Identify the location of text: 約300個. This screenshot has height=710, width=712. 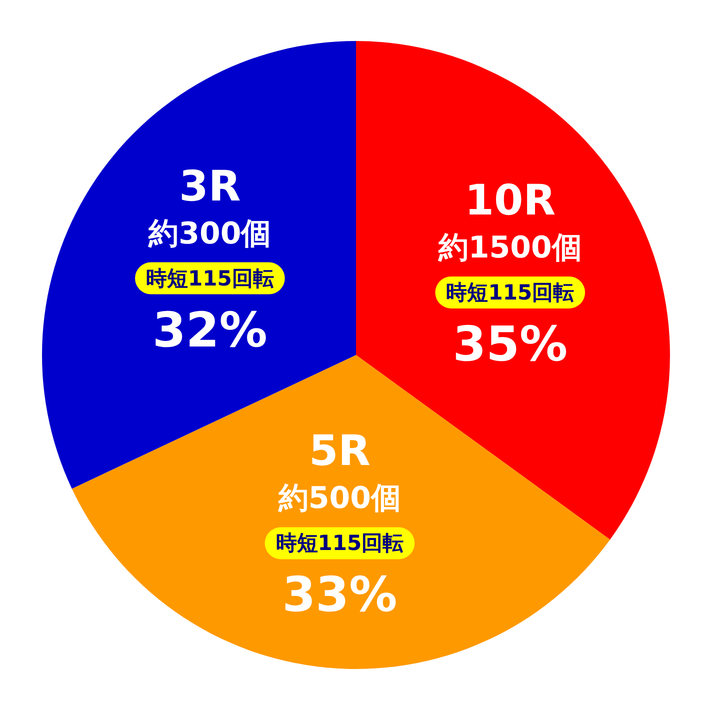
(210, 234).